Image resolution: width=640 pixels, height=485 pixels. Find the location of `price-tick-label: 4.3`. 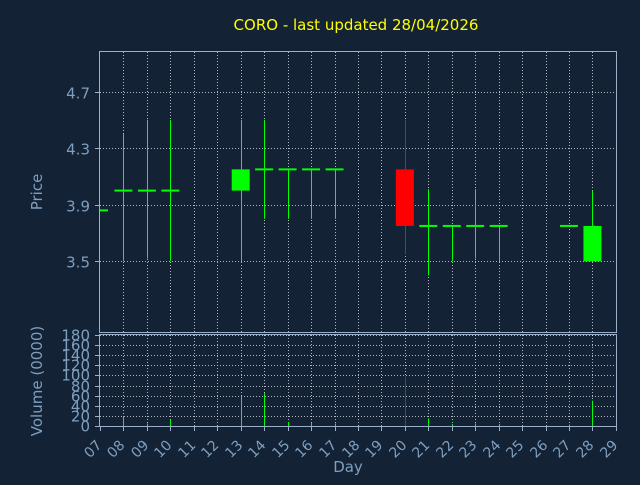

price-tick-label: 4.3 is located at coordinates (78, 150).